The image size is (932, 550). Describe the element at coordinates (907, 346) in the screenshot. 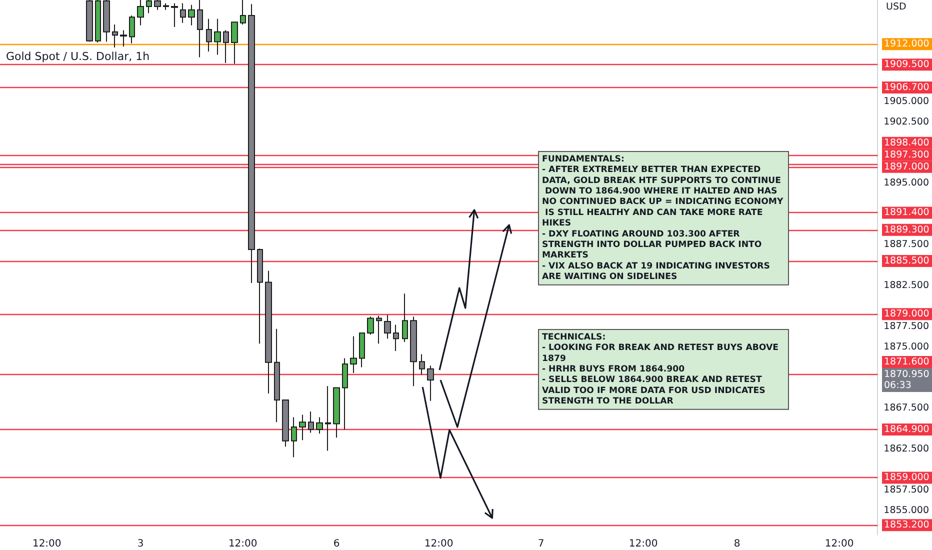

I see `y-tick-label: 1875.000` at that location.